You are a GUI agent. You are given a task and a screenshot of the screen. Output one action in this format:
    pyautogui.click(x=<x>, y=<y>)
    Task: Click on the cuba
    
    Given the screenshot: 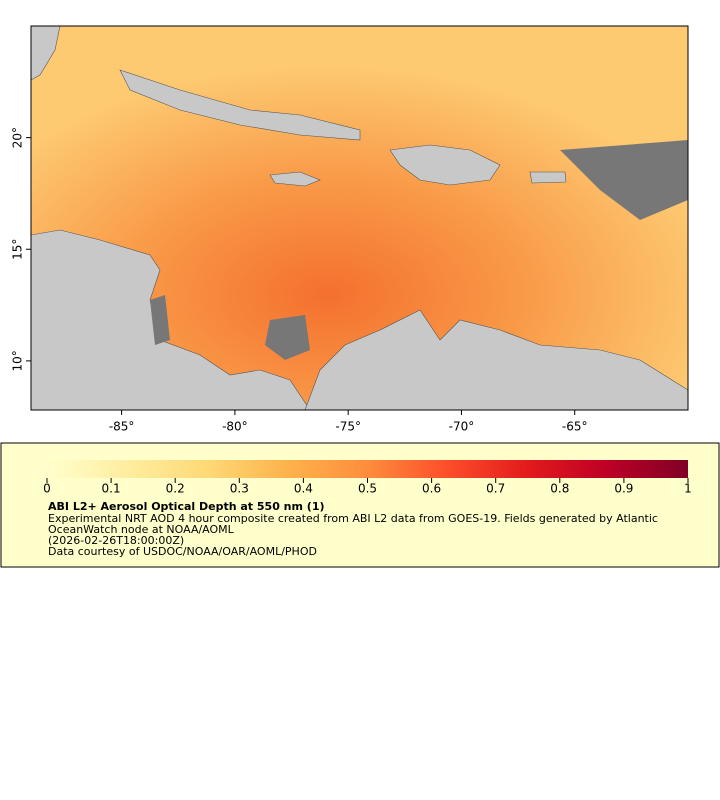 What is the action you would take?
    pyautogui.click(x=240, y=105)
    